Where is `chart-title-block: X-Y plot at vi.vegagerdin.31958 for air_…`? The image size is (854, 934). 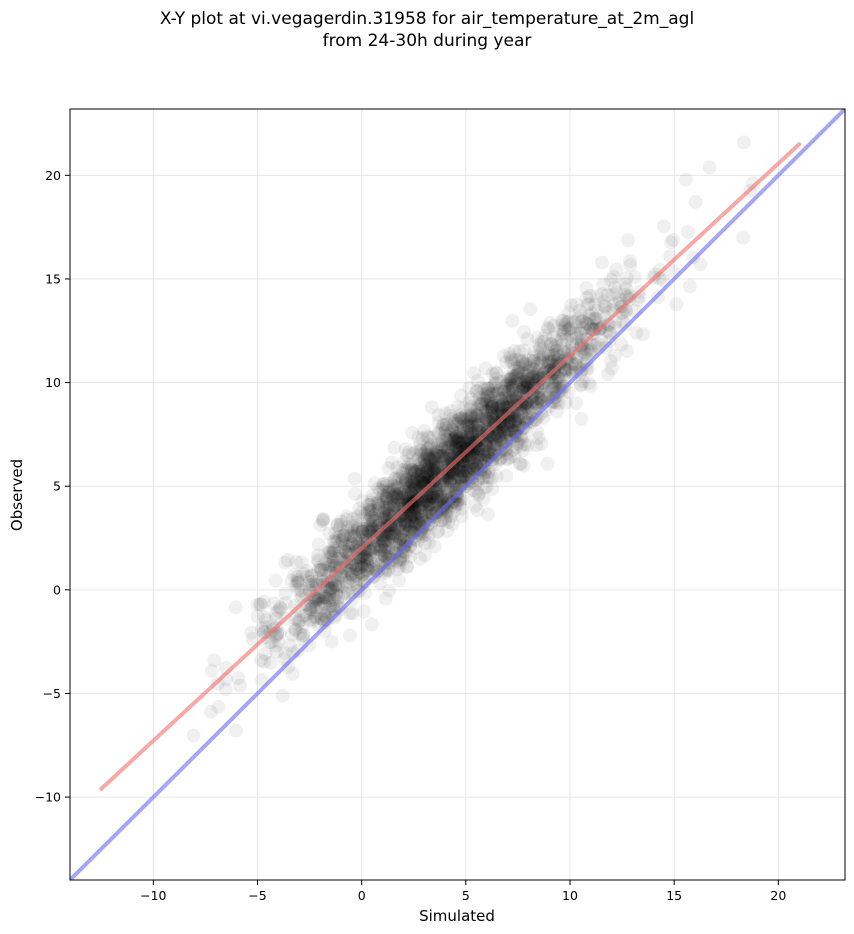
chart-title-block: X-Y plot at vi.vegagerdin.31958 for air_… is located at coordinates (427, 30).